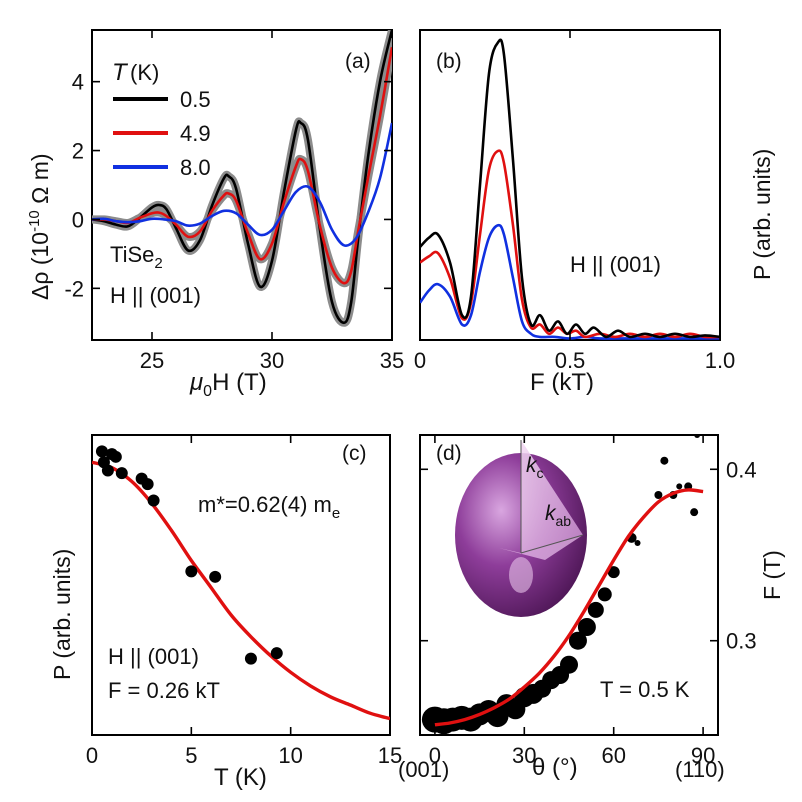  What do you see at coordinates (762, 214) in the screenshot?
I see `panel-b-ylabel: P (arb. units)` at bounding box center [762, 214].